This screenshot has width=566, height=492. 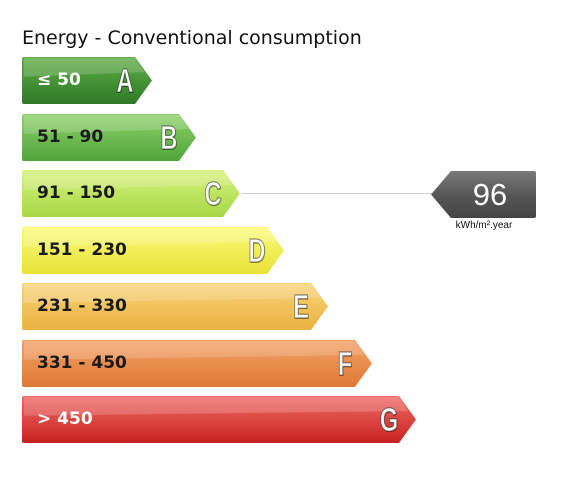 What do you see at coordinates (125, 80) in the screenshot?
I see `band-letter: A` at bounding box center [125, 80].